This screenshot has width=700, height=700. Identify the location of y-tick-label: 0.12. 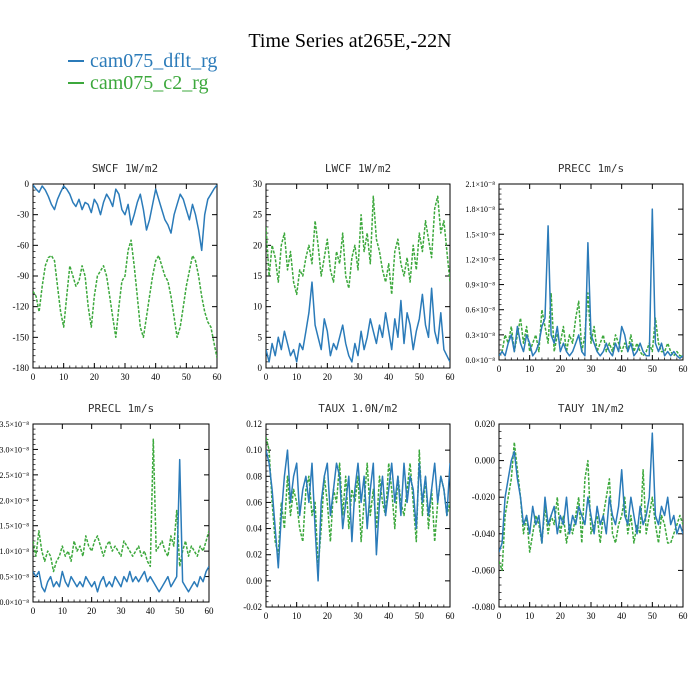
(254, 424).